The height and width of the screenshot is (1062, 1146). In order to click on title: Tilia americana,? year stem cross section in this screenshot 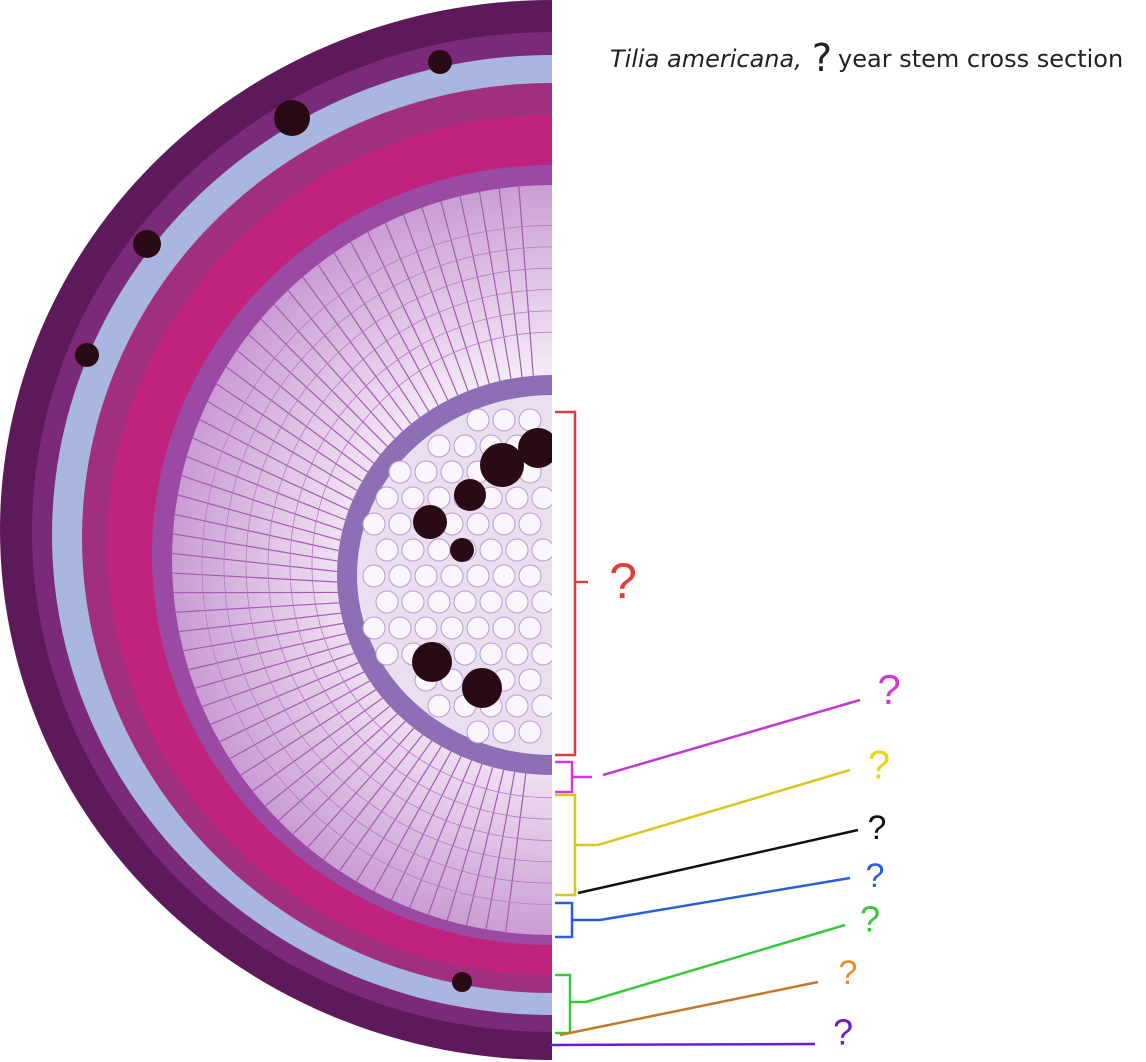, I will do `click(866, 58)`.